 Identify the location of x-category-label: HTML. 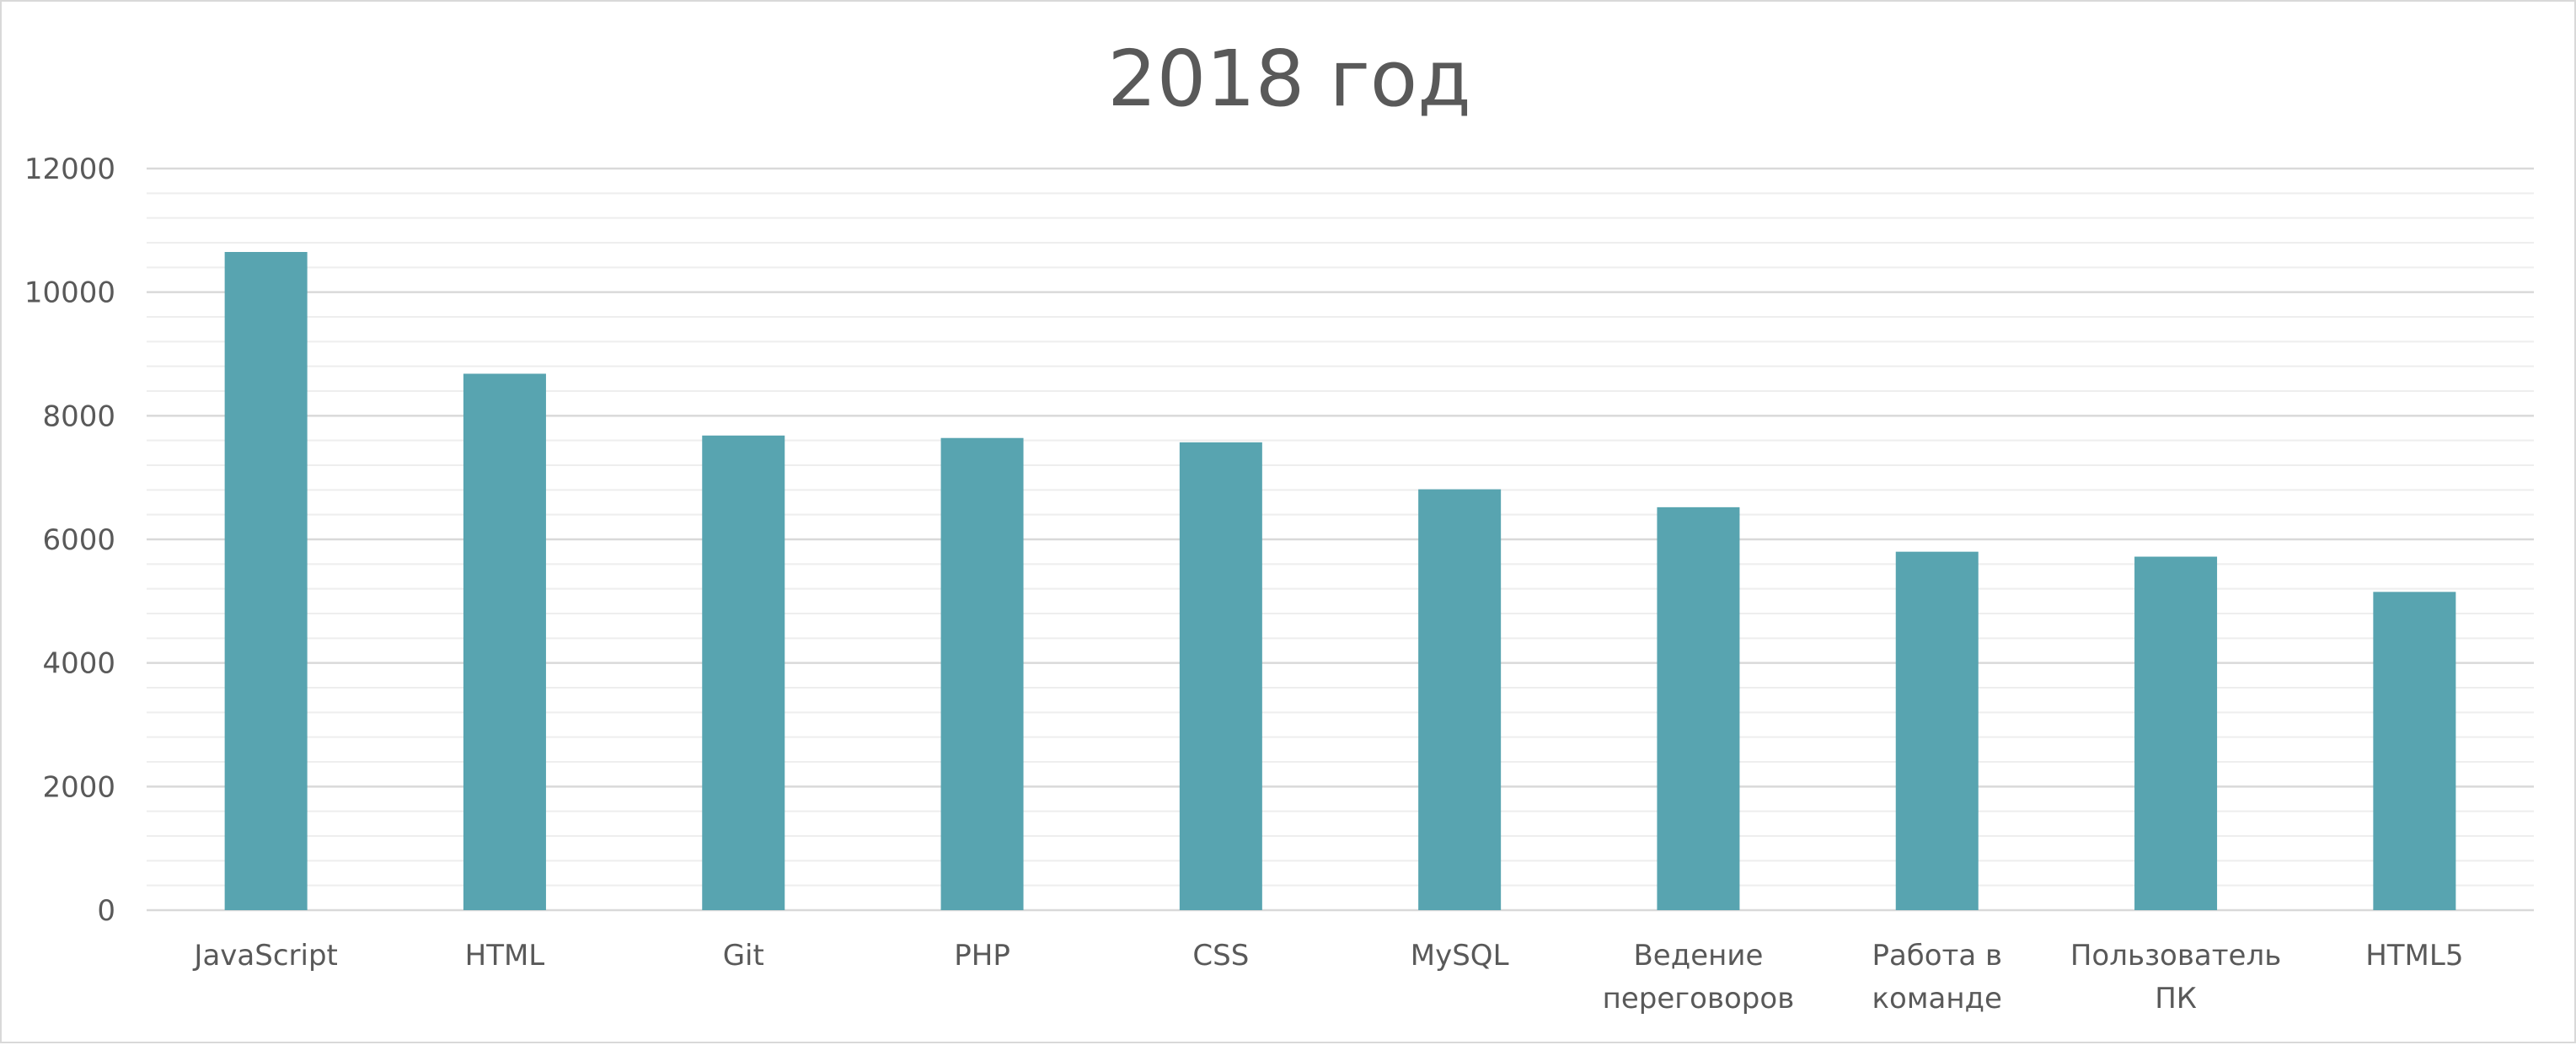
(505, 956).